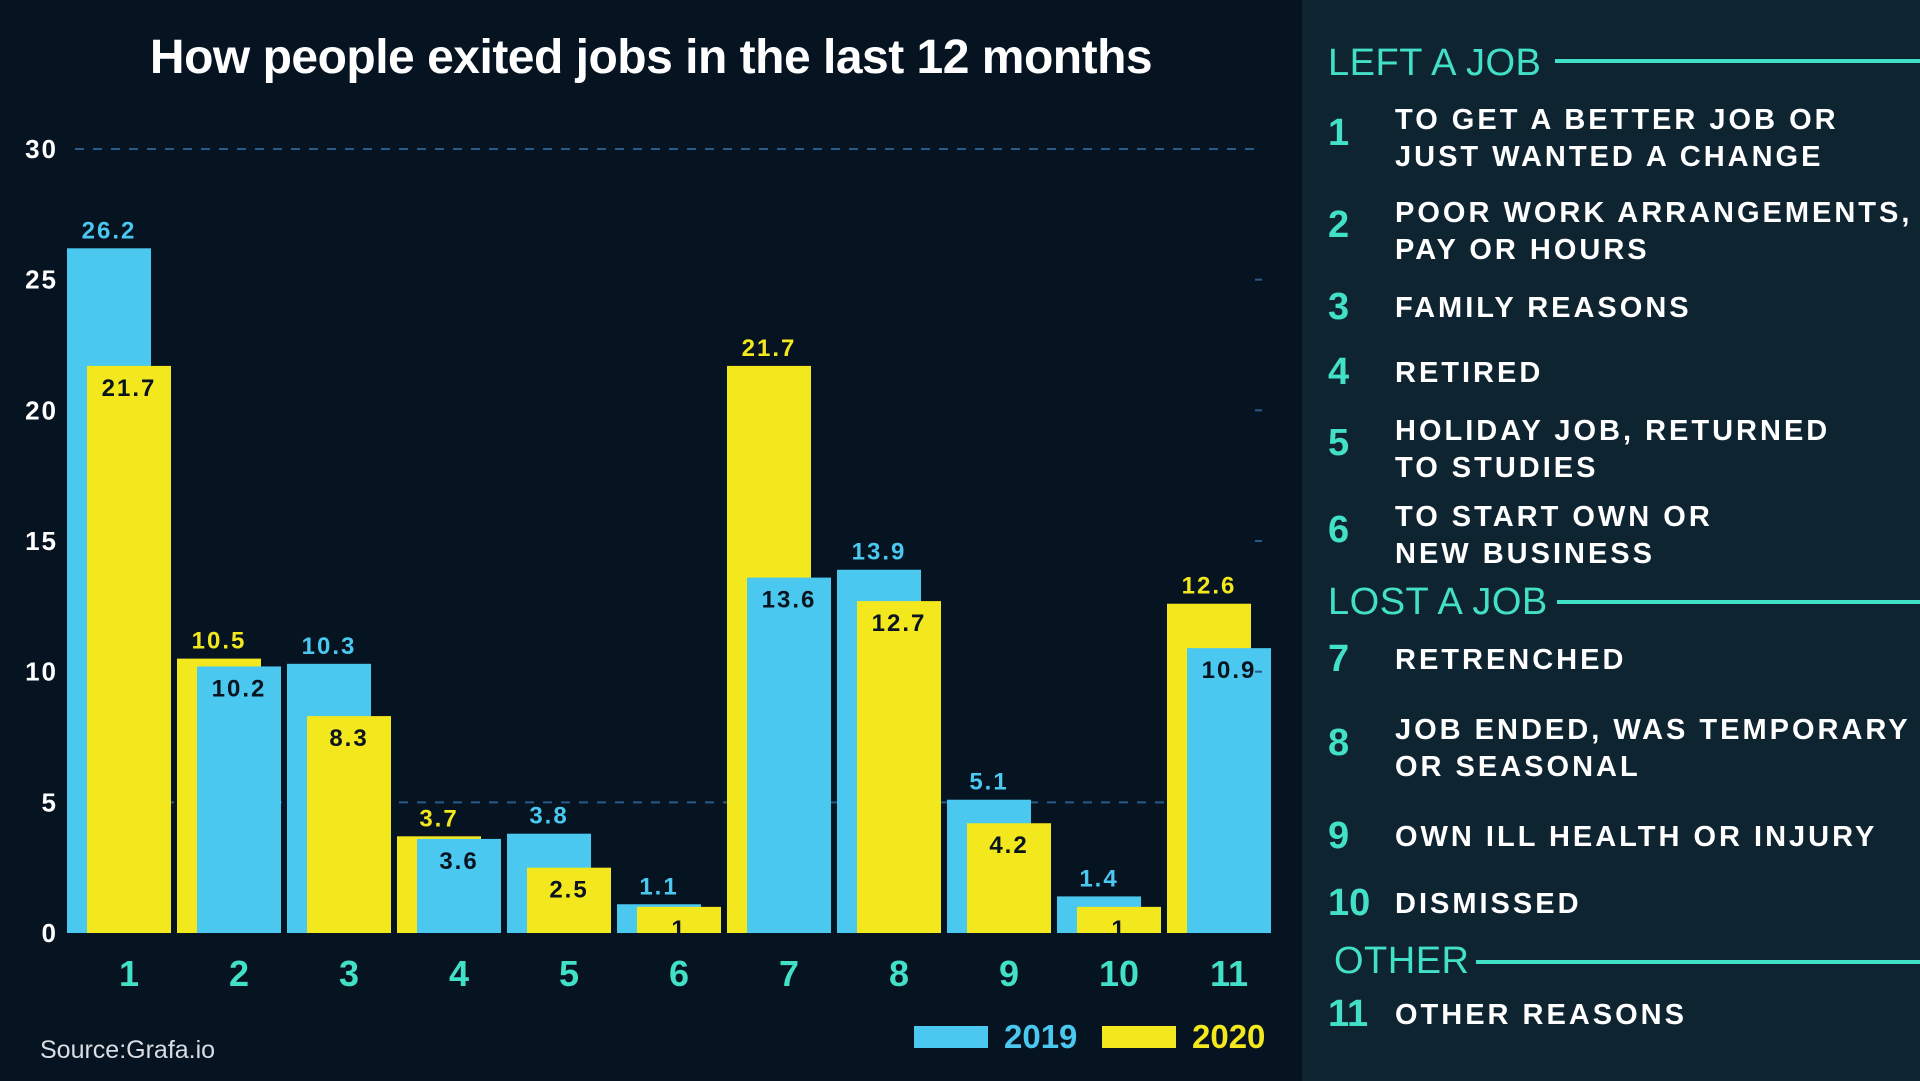  Describe the element at coordinates (1339, 307) in the screenshot. I see `reason-number: 3` at that location.